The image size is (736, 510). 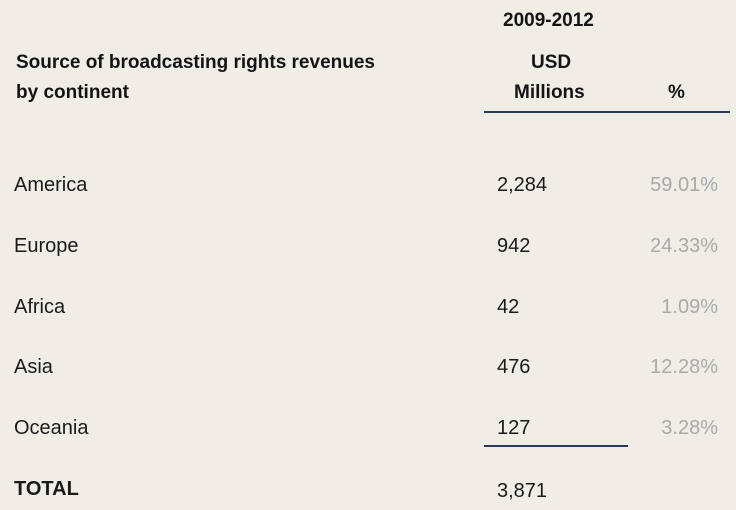 What do you see at coordinates (522, 491) in the screenshot?
I see `total-value: 3,871` at bounding box center [522, 491].